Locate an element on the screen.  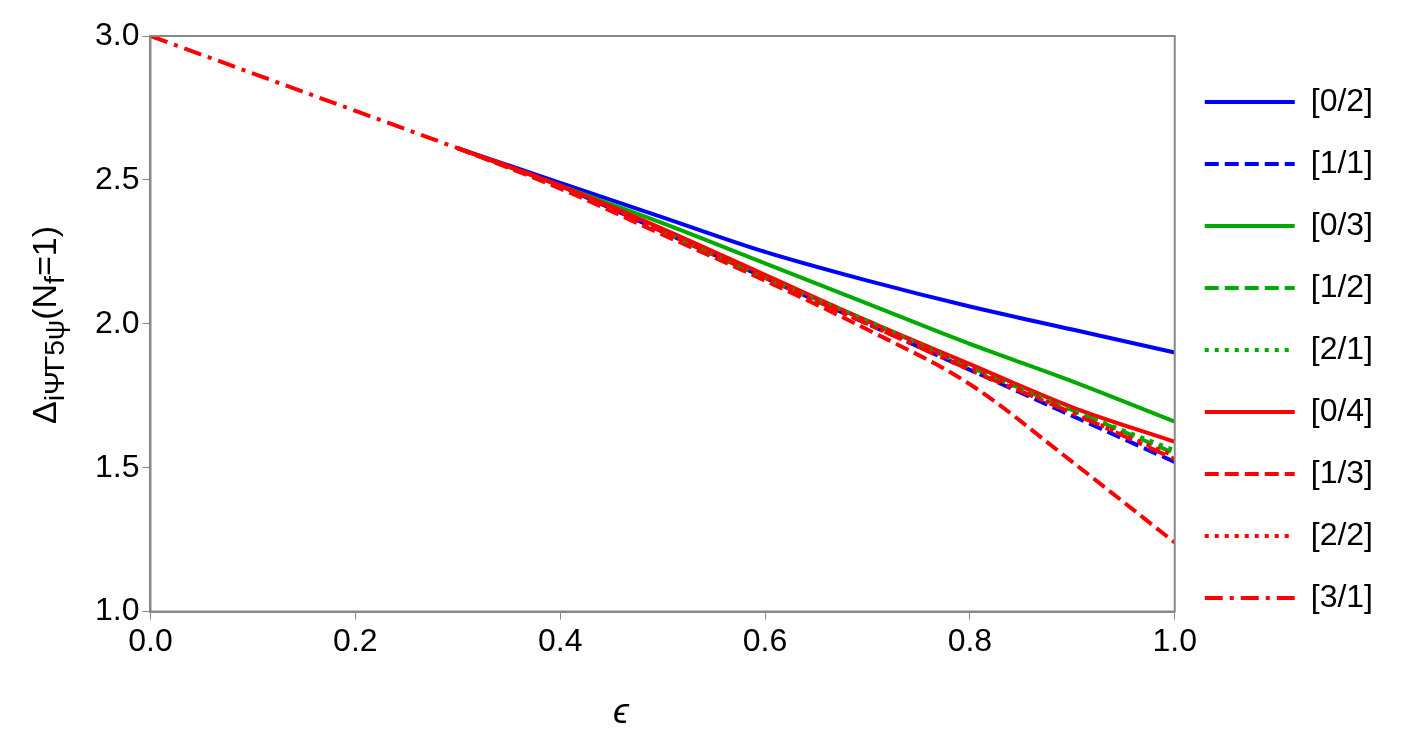
legend-label: [0/3] is located at coordinates (1341, 223).